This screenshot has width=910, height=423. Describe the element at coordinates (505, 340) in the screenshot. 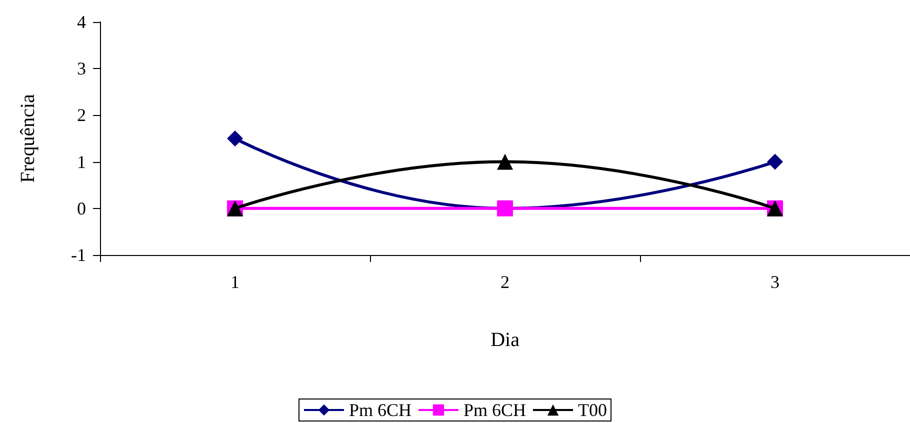

I see `x-axis-title: Dia` at that location.